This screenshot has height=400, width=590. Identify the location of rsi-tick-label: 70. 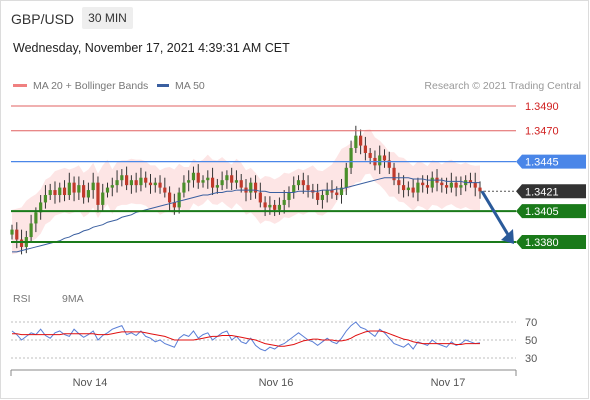
(531, 323).